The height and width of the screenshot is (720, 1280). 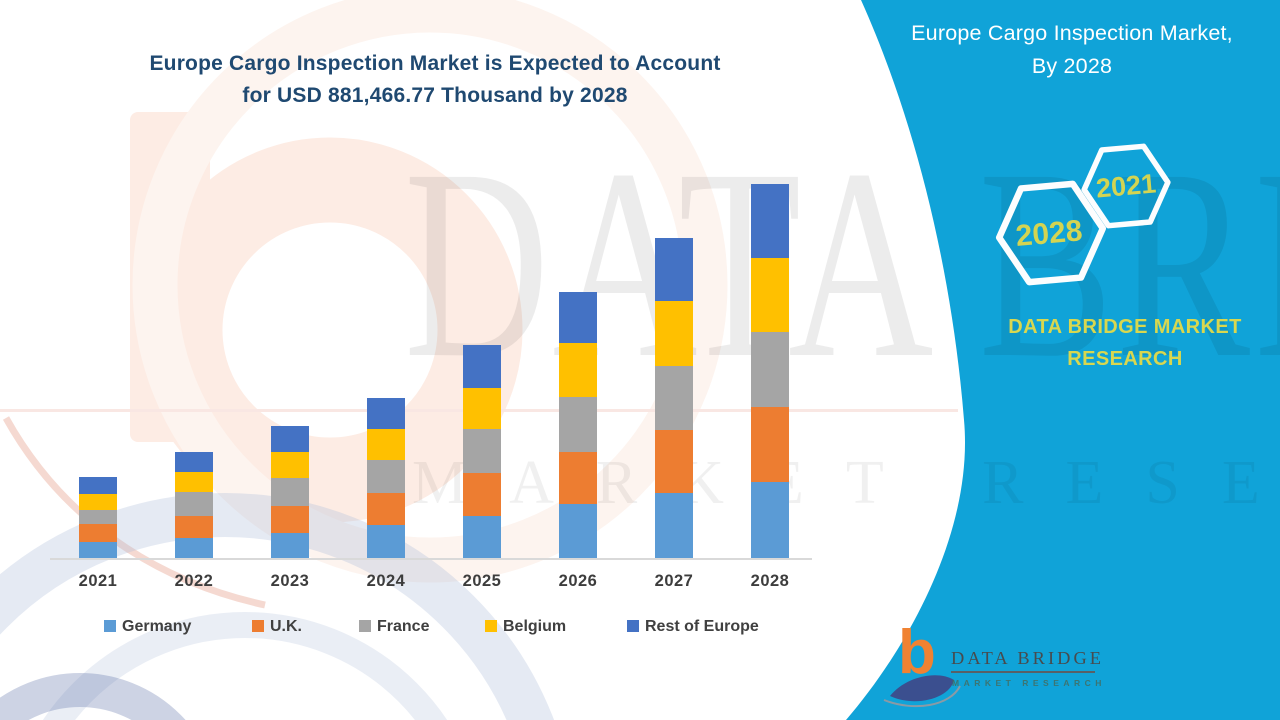 What do you see at coordinates (674, 333) in the screenshot?
I see `bar-segment-belgium-2027` at bounding box center [674, 333].